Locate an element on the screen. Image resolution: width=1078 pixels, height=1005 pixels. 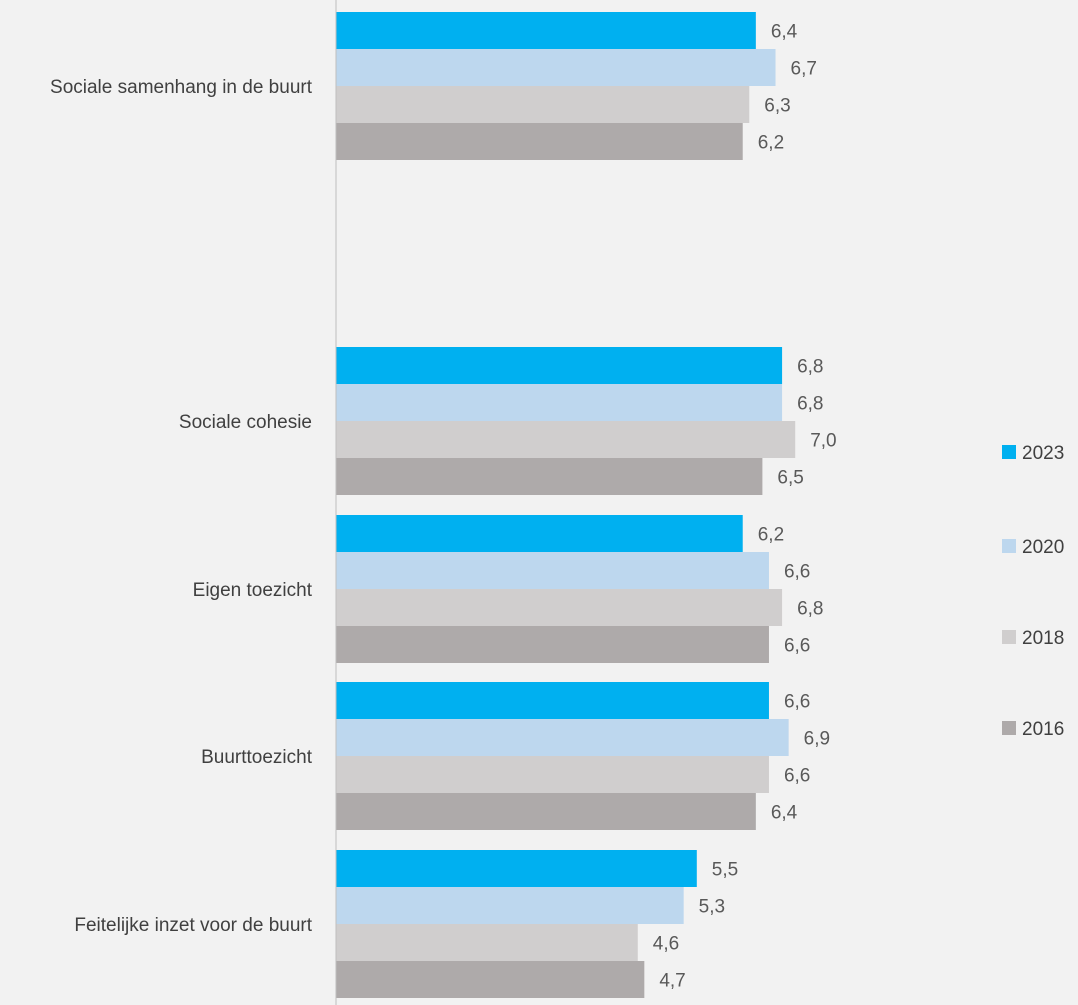
data-label-2023: 6,6 is located at coordinates (797, 702).